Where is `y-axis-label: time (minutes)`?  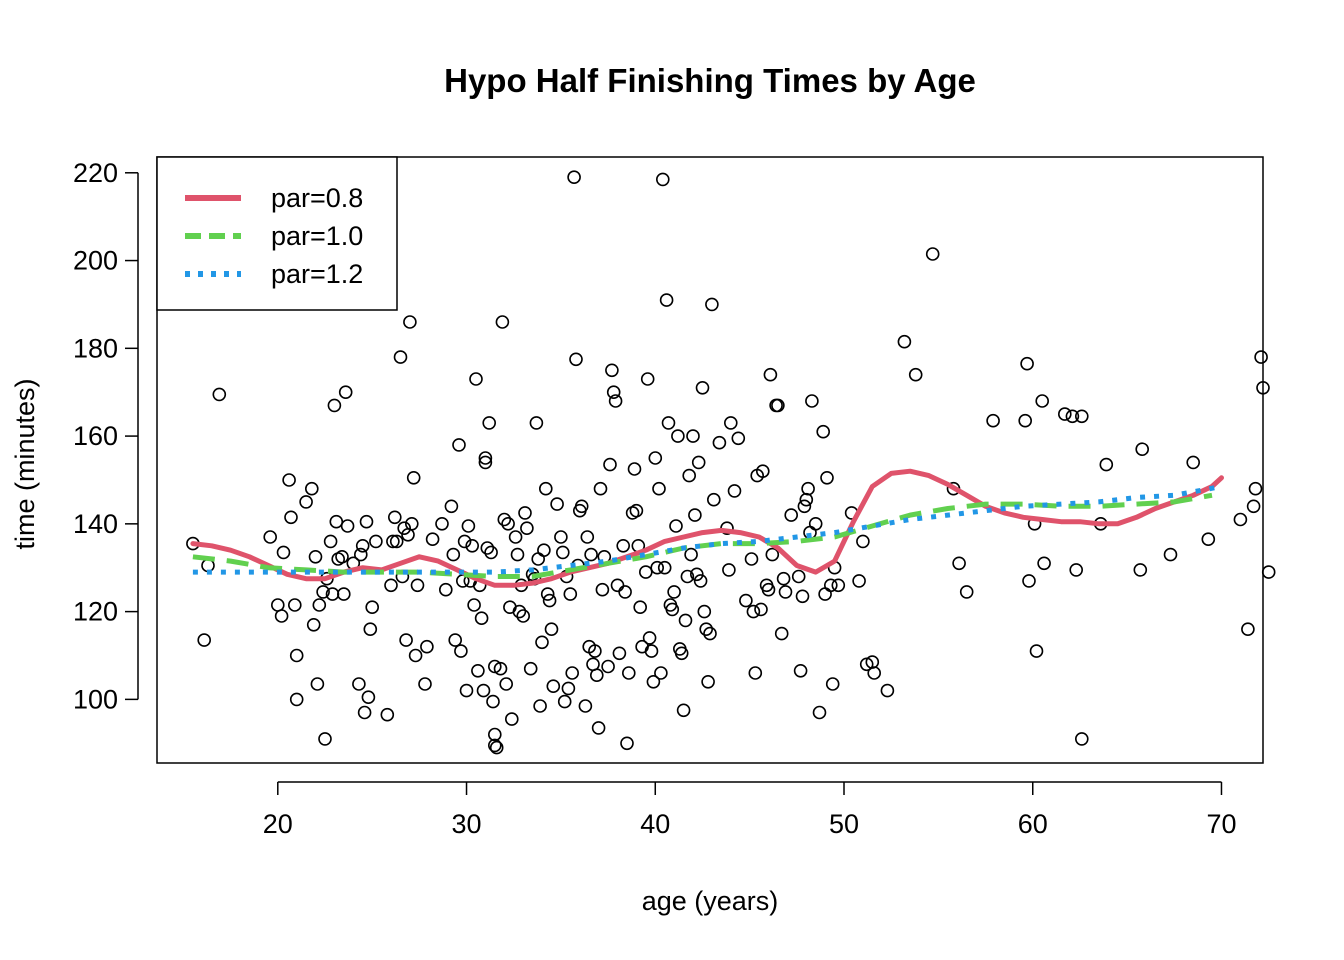
y-axis-label: time (minutes) is located at coordinates (25, 463).